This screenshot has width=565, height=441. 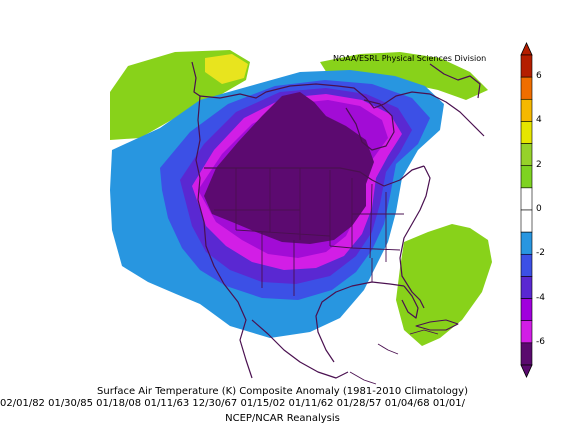 What do you see at coordinates (444, 285) in the screenshot?
I see `green-region-southeast` at bounding box center [444, 285].